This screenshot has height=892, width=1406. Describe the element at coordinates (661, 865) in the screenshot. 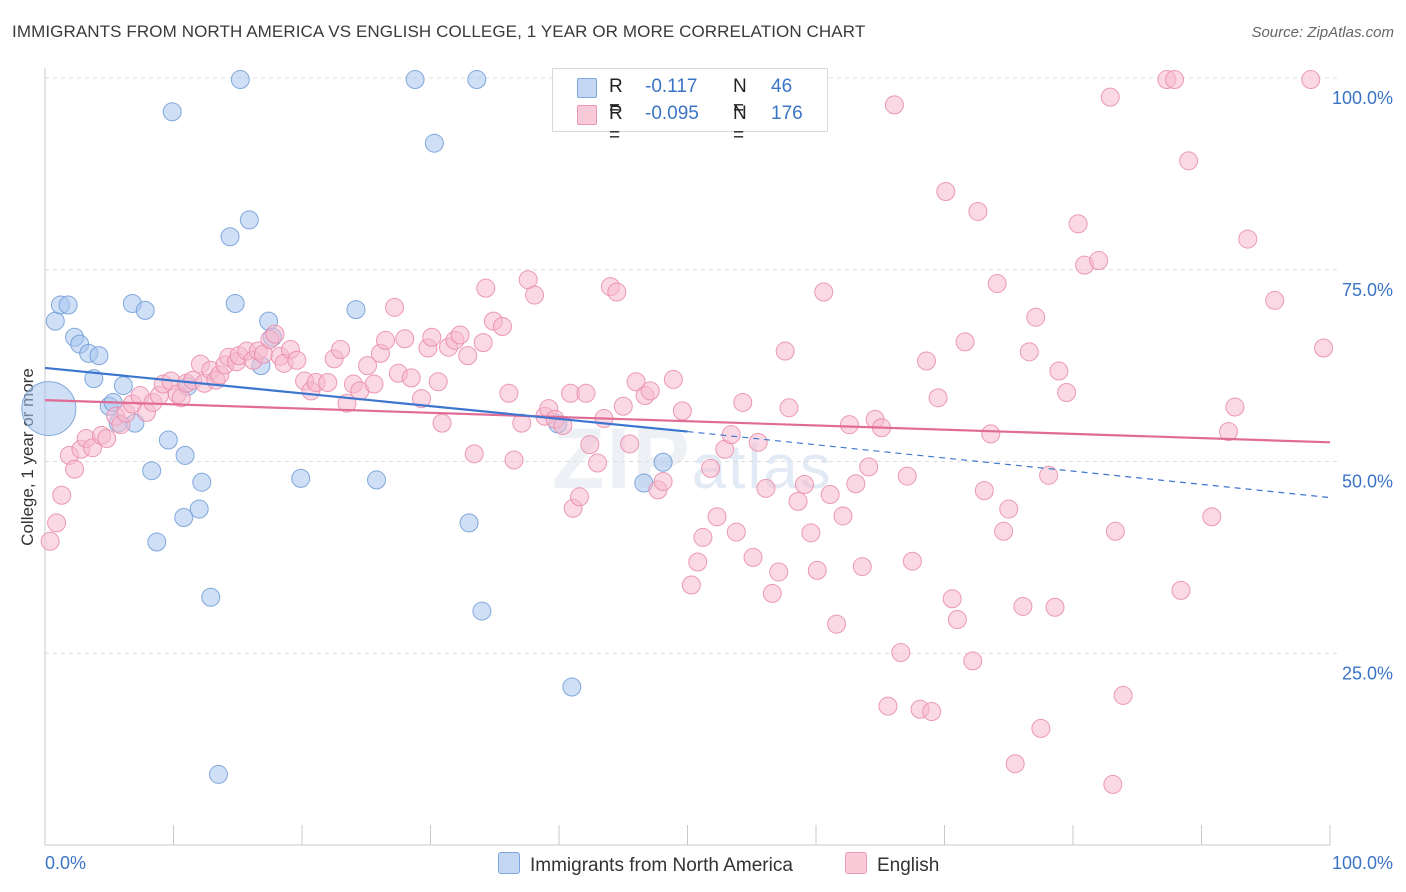

I see `legend-label: Immigrants from North America` at that location.